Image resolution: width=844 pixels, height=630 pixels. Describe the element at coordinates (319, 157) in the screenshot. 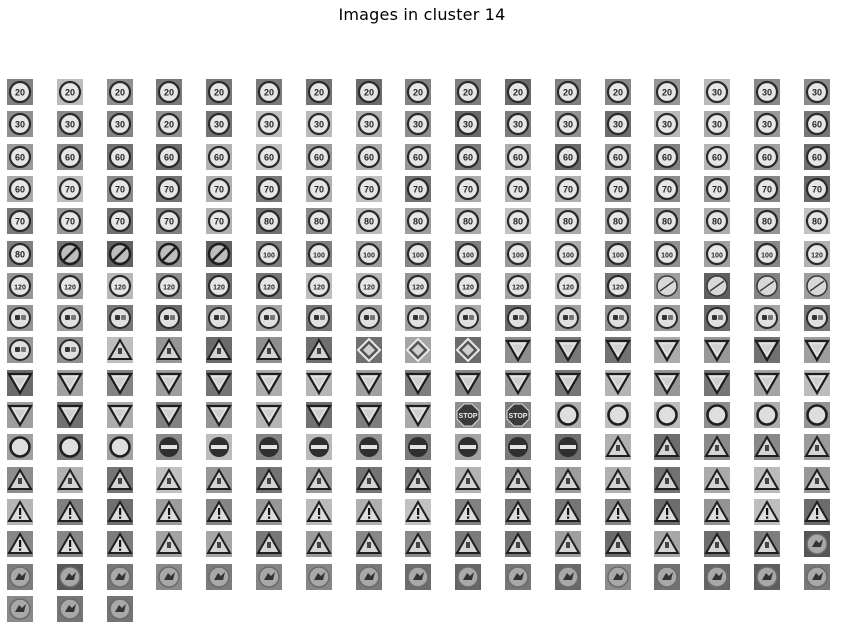

I see `svg-text: 60` at that location.